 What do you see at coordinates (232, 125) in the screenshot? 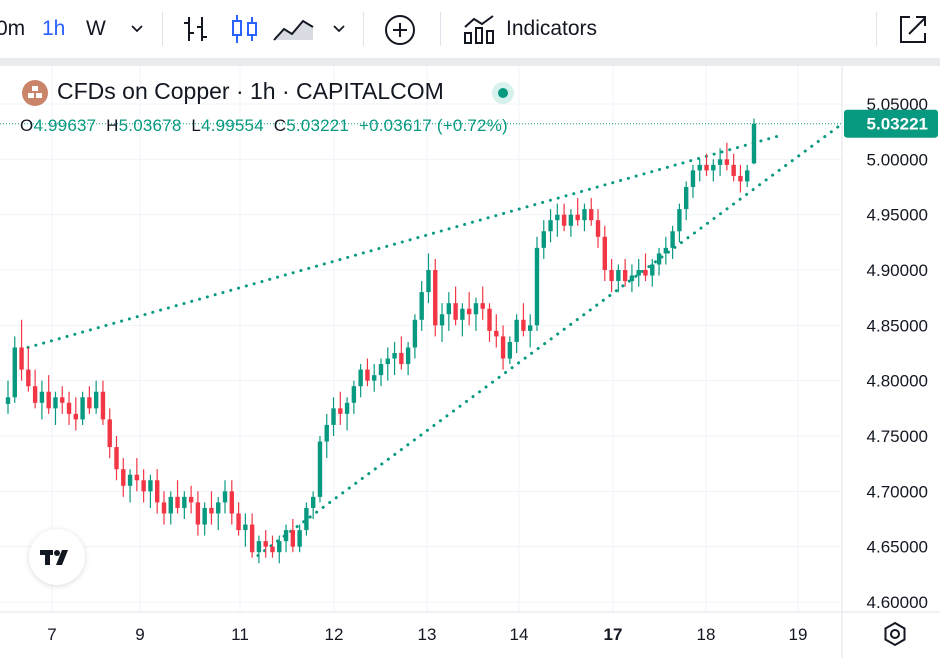
I see `low-value: 4.99554` at bounding box center [232, 125].